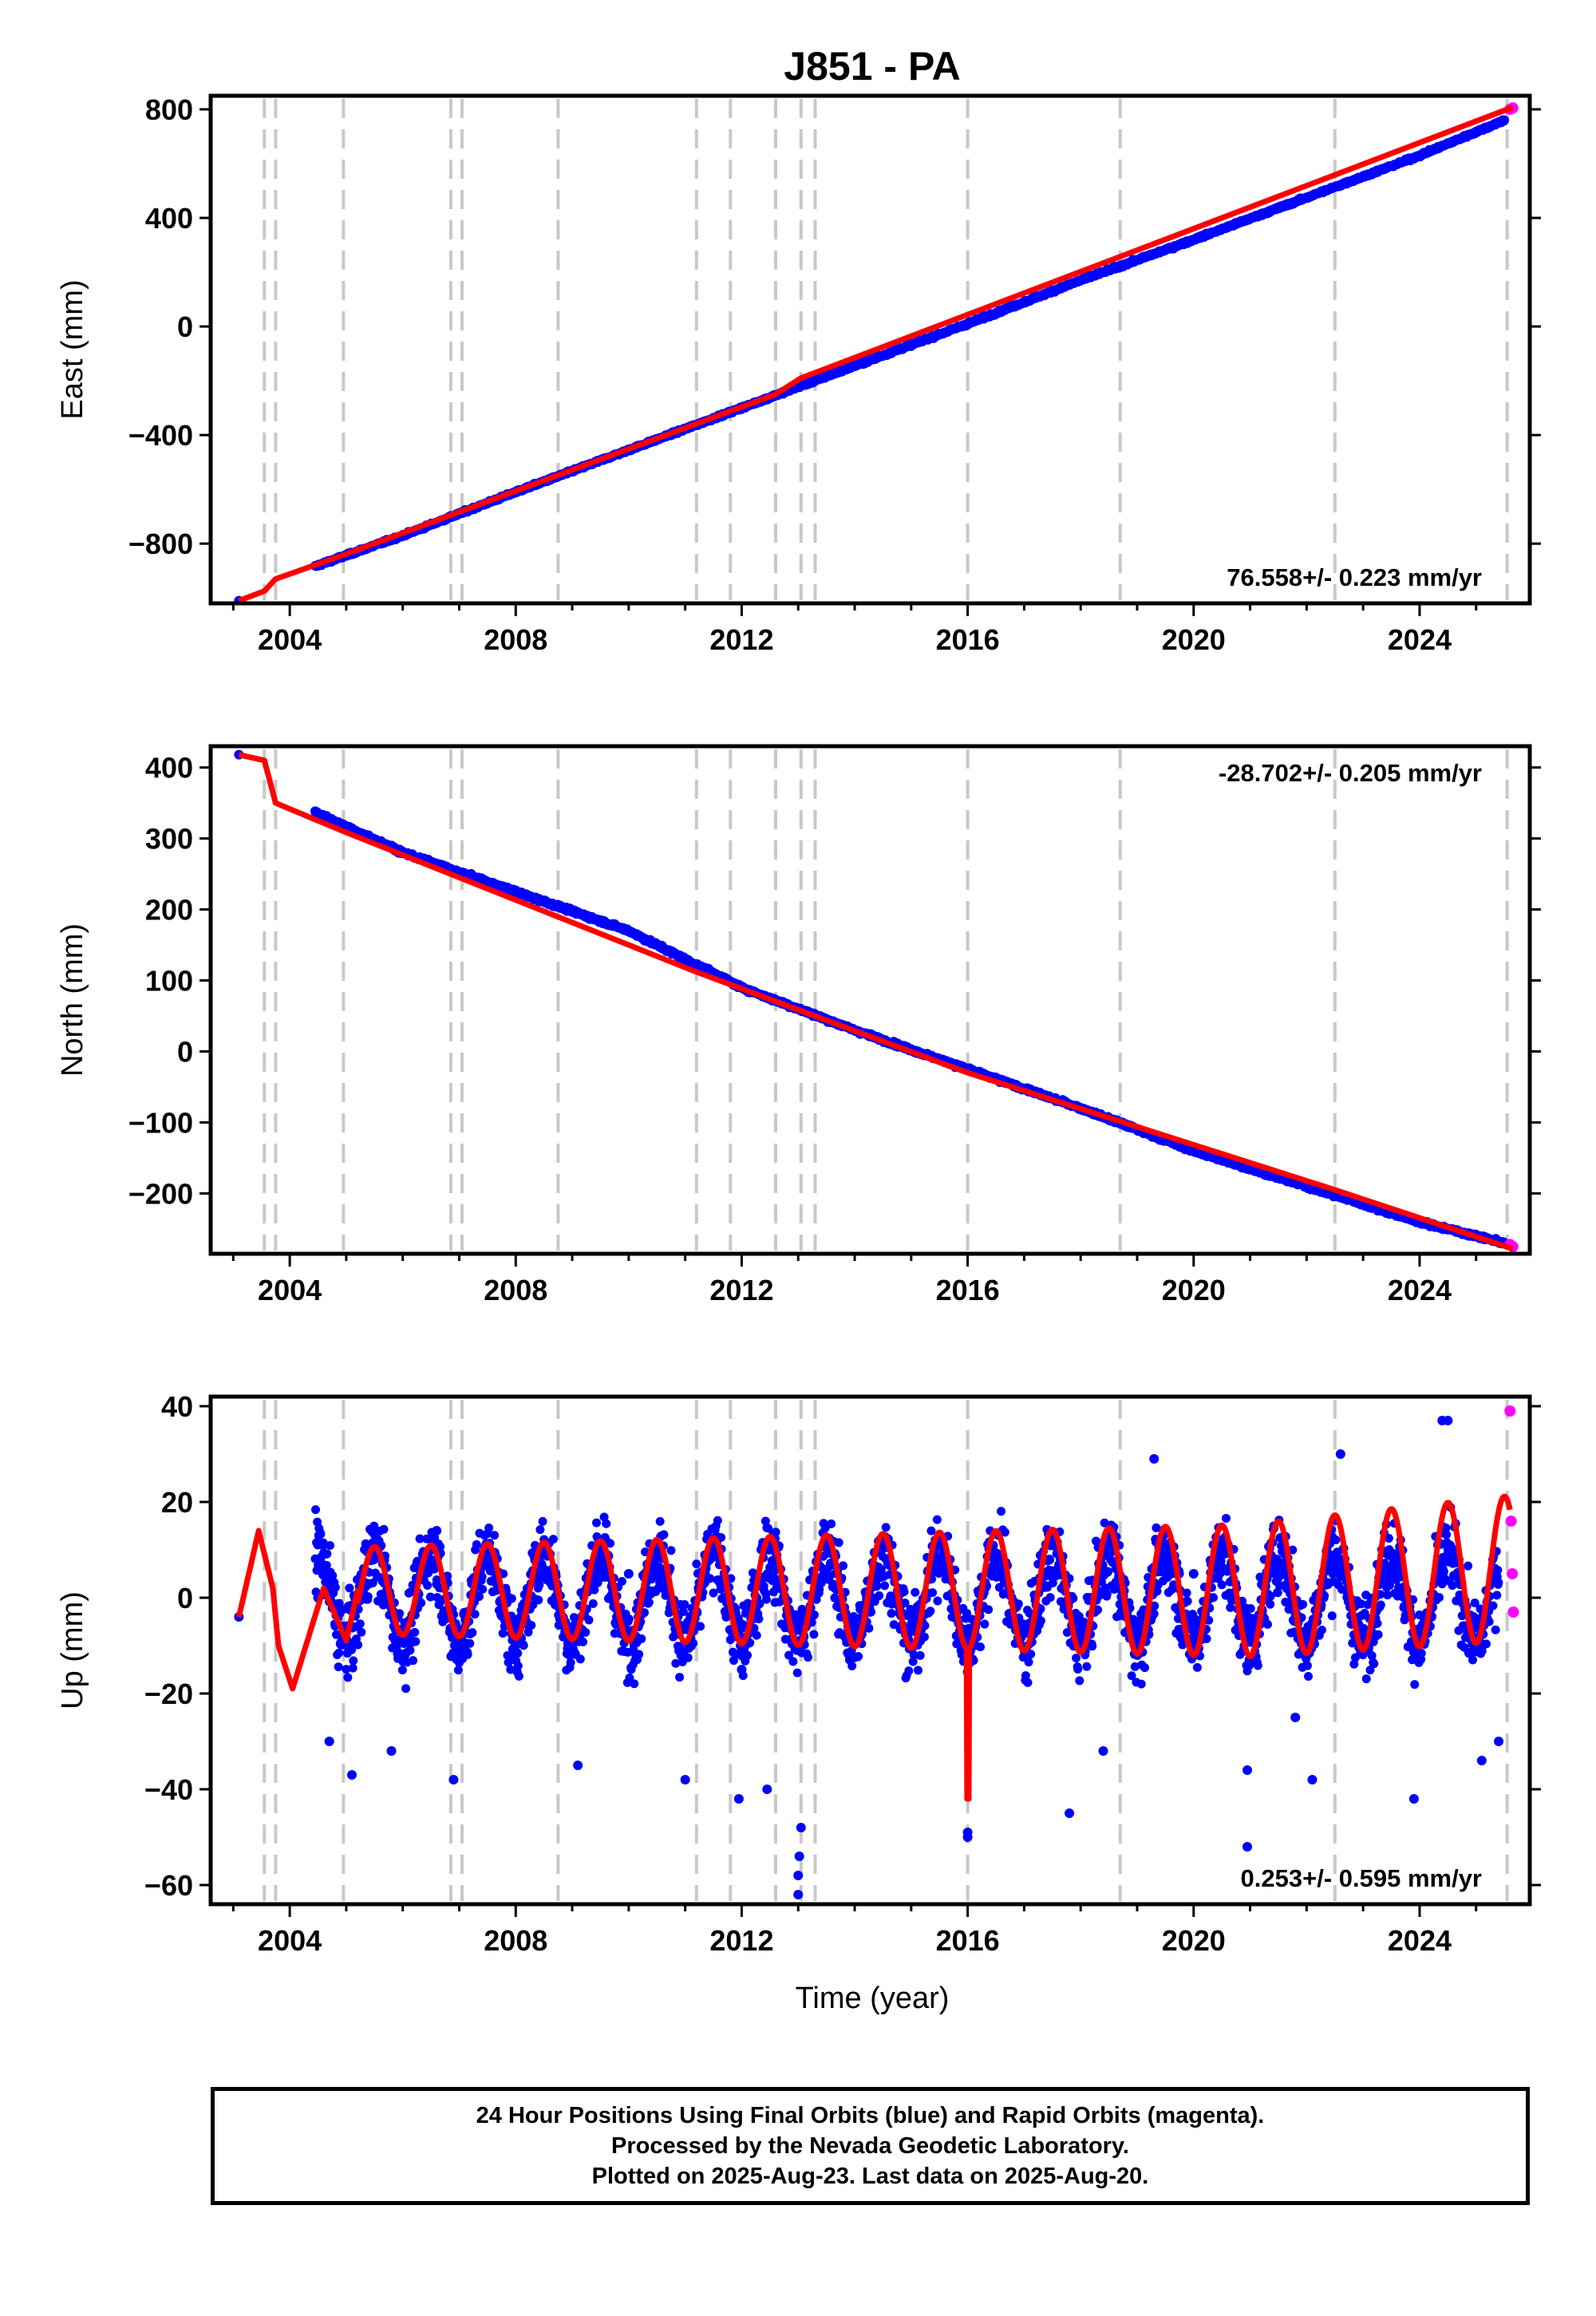  Describe the element at coordinates (160, 1193) in the screenshot. I see `y-tick-label: −200` at that location.